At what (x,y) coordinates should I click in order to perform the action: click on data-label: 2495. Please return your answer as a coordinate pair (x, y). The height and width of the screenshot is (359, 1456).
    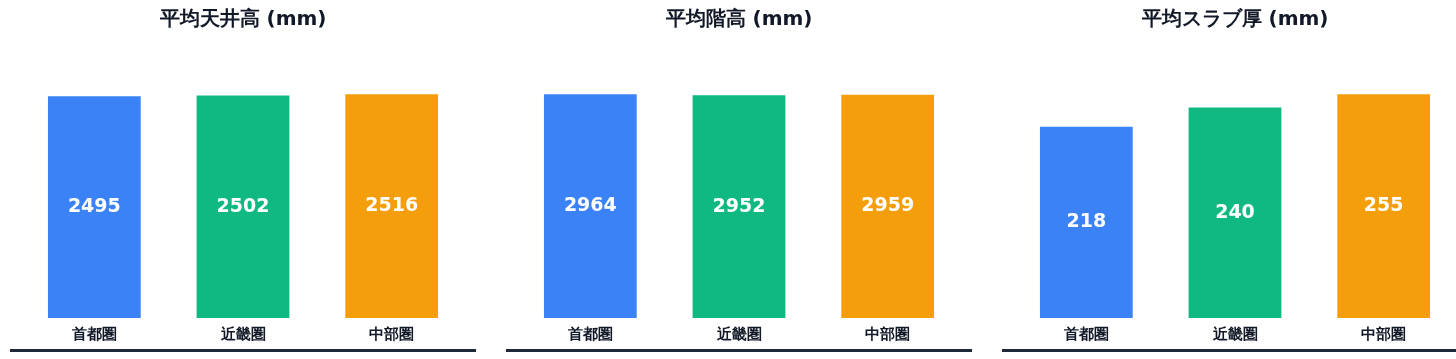
    Looking at the image, I should click on (94, 205).